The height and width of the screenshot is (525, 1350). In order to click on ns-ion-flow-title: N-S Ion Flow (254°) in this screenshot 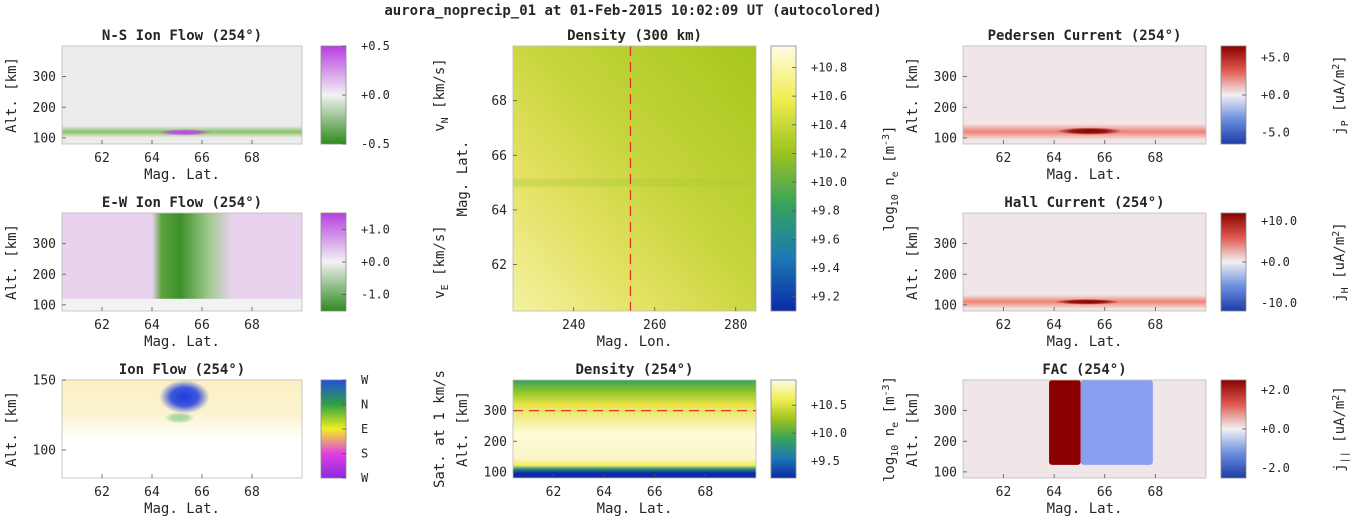, I will do `click(182, 36)`.